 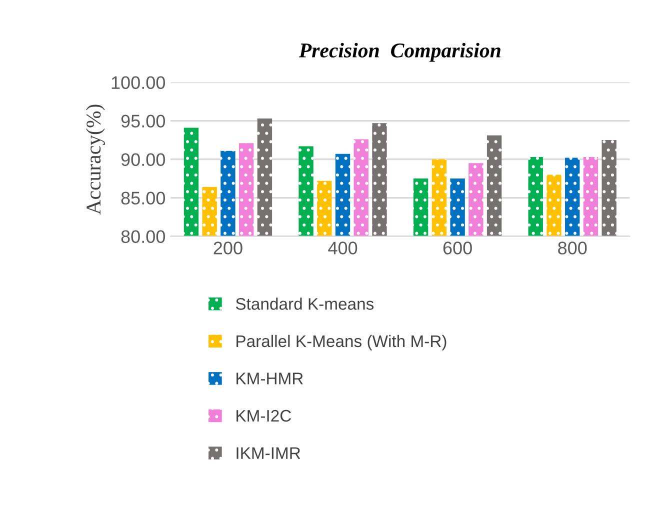 I want to click on y-tick-label: 90.00, so click(x=143, y=159).